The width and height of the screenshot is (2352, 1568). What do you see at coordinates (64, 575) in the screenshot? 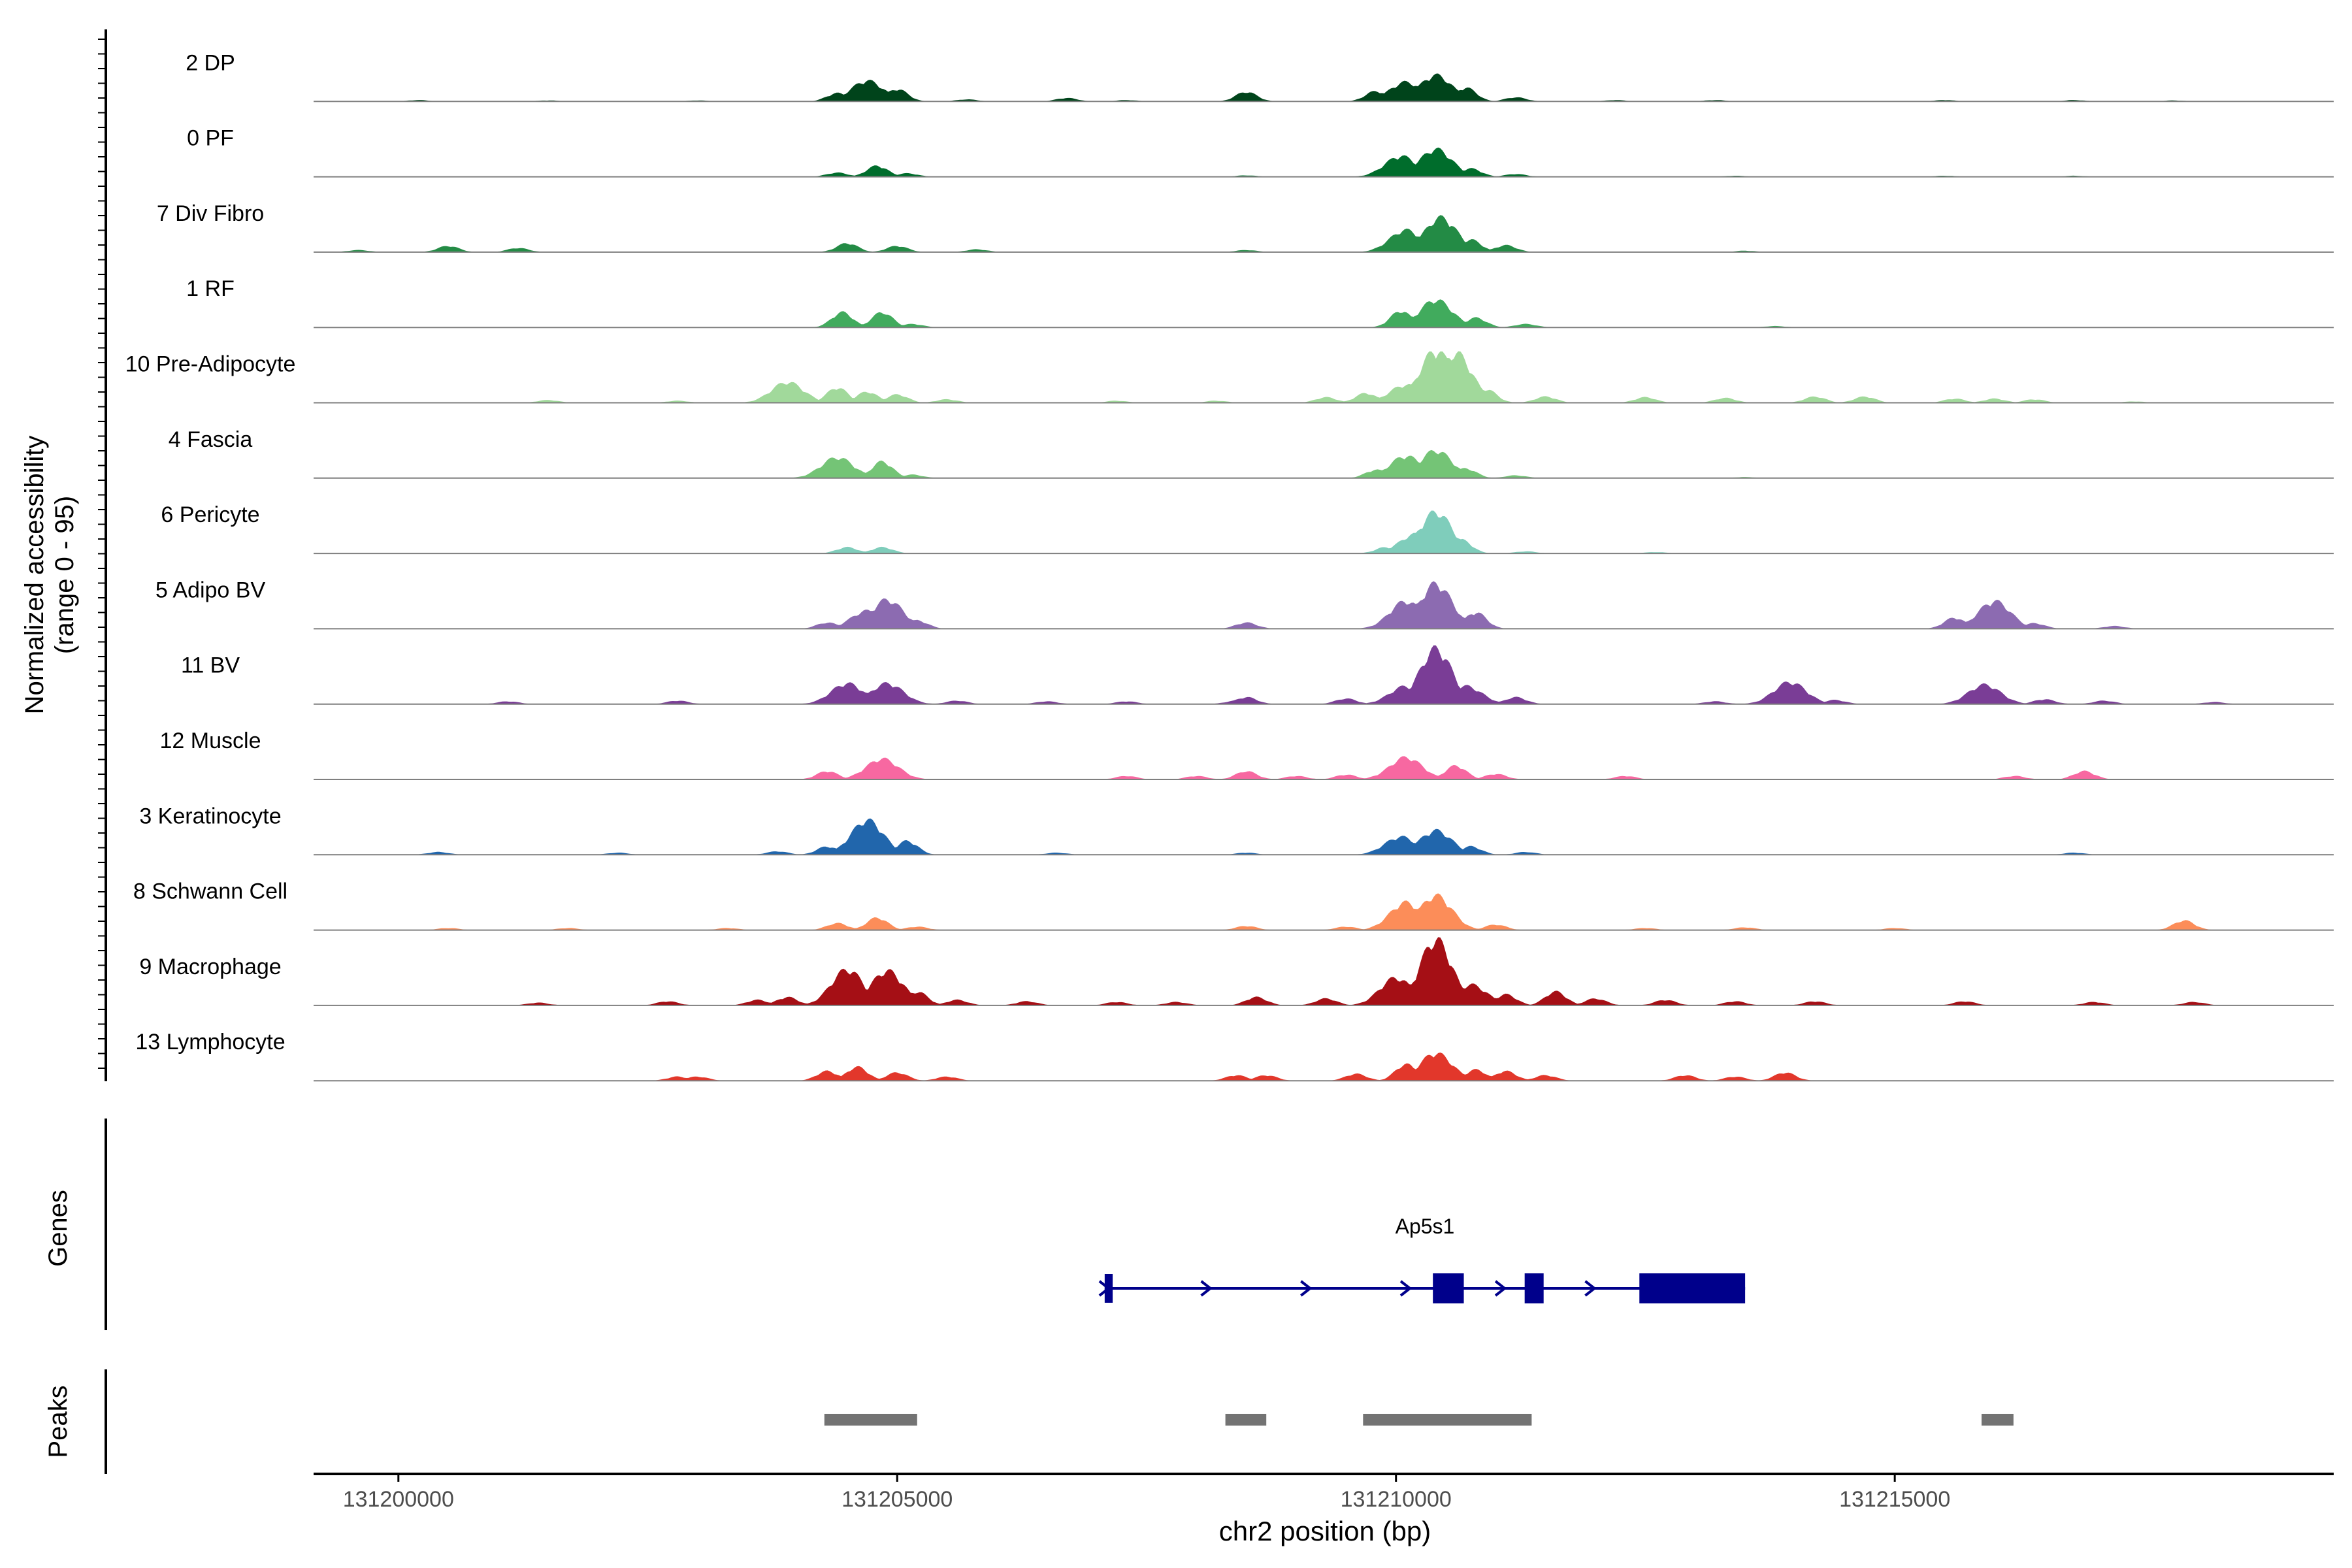
I see `y-axis-label-line2: (range 0 - 95)` at bounding box center [64, 575].